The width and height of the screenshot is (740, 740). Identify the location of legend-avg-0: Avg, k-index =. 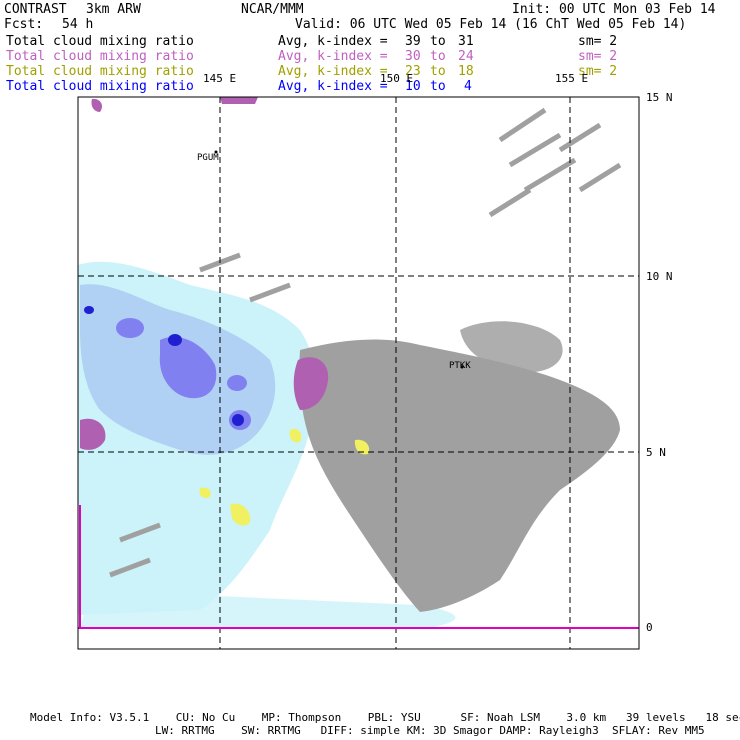
(333, 41).